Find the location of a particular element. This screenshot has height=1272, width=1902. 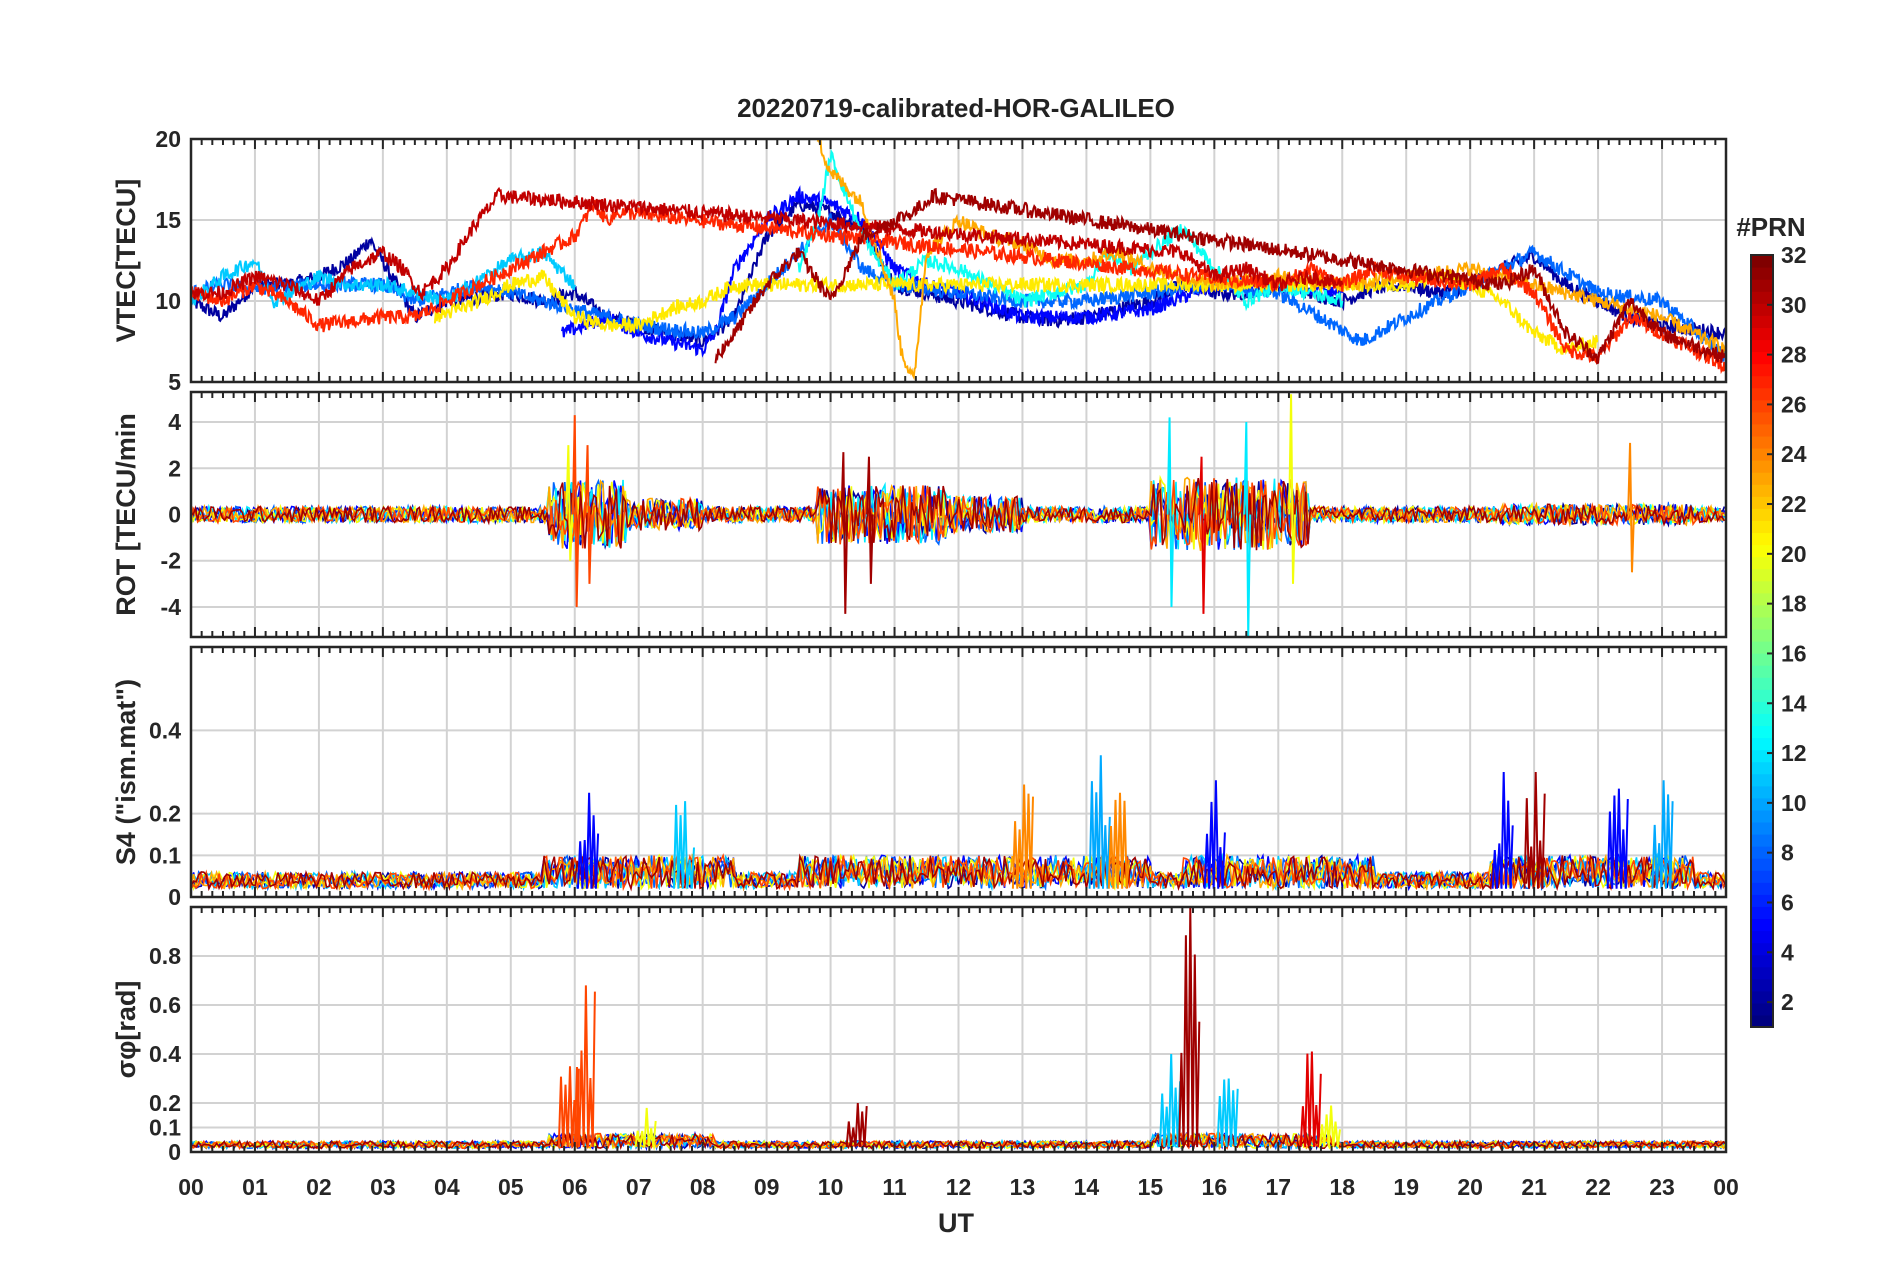

x-tick-label: 06 is located at coordinates (575, 1187).